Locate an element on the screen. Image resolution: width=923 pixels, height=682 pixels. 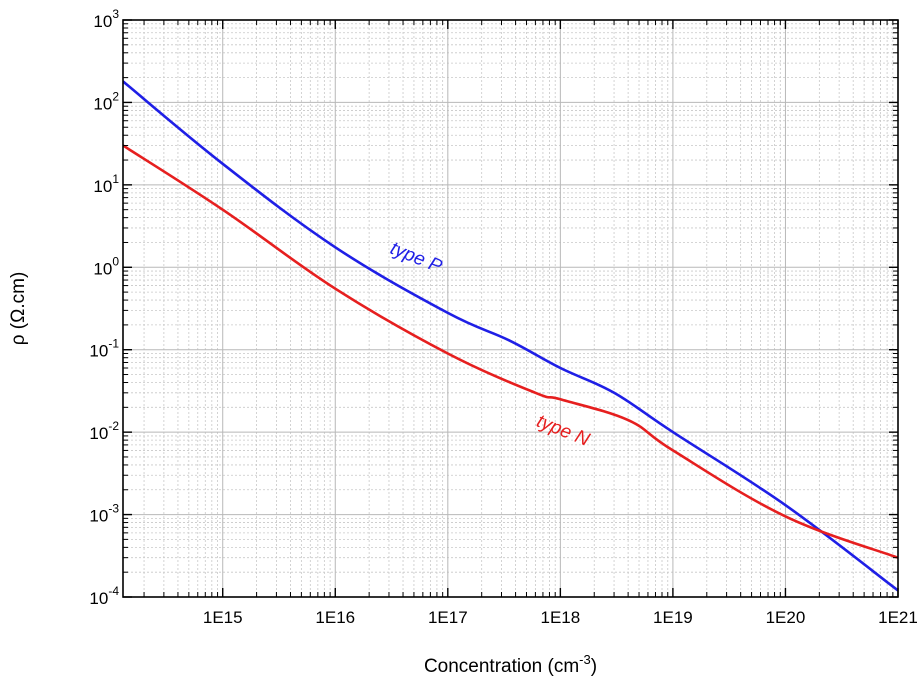
x-tick-labels: 1E15 1E16 1E17 1E18 1E19 1E20 1E21 is located at coordinates (560, 617).